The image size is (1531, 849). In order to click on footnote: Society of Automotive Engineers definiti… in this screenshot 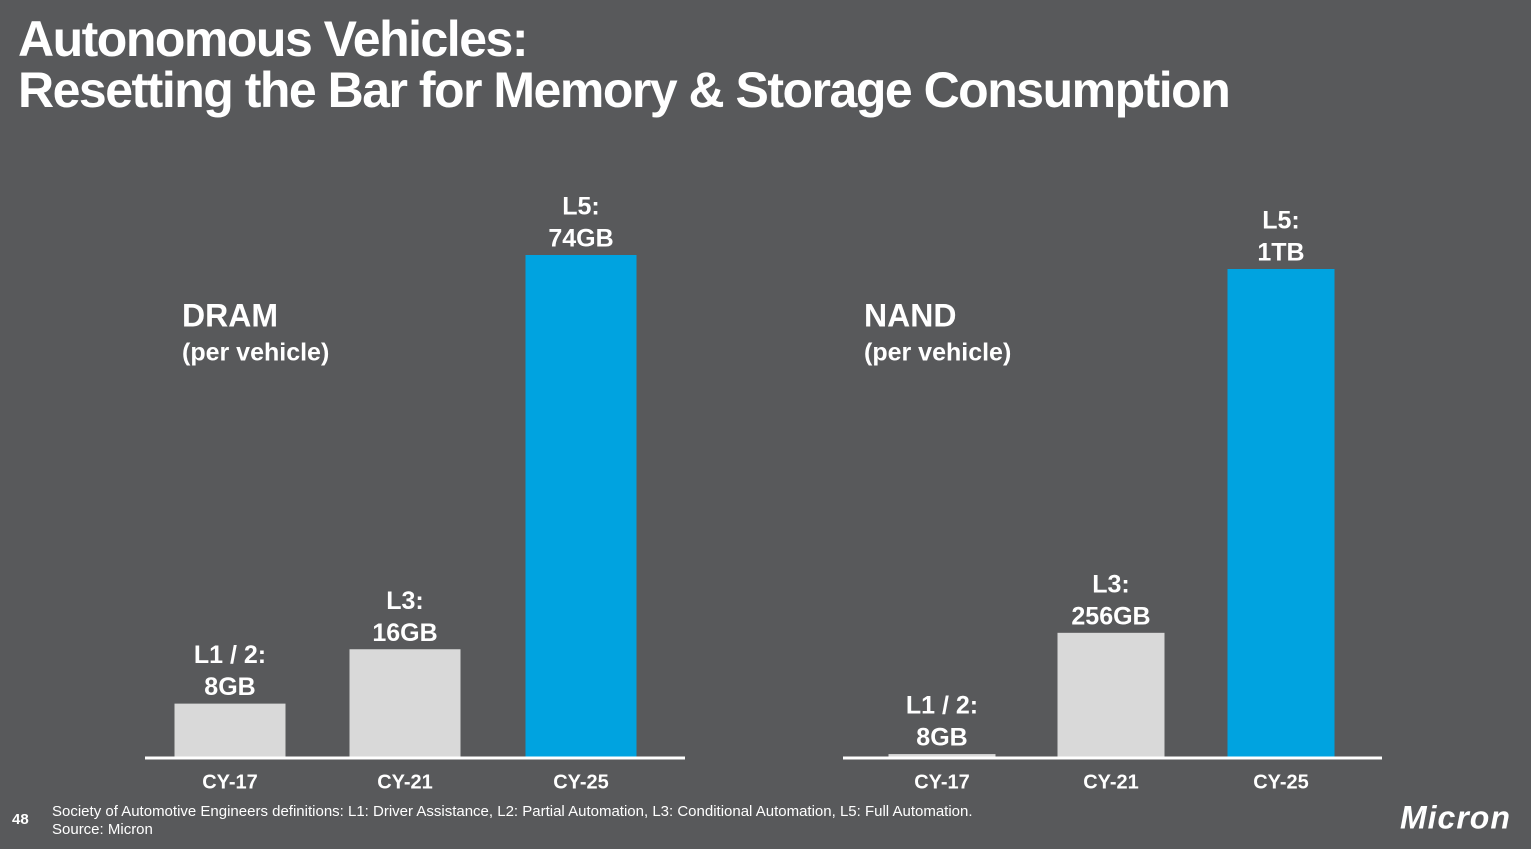, I will do `click(512, 811)`.